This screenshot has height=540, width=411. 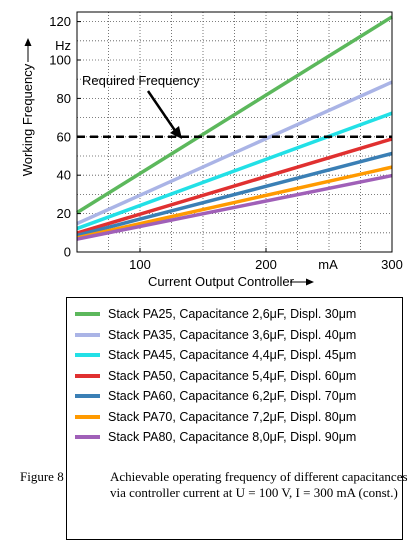 What do you see at coordinates (328, 264) in the screenshot?
I see `x-axis-unit: mA` at bounding box center [328, 264].